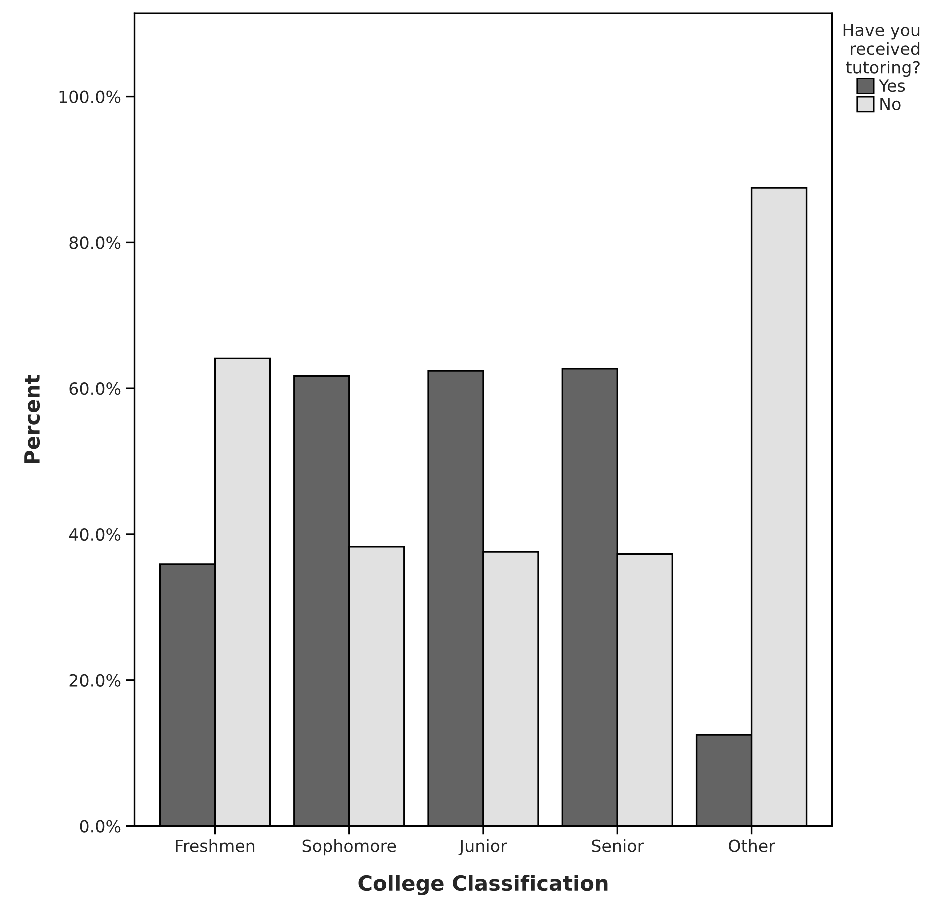  What do you see at coordinates (892, 86) in the screenshot?
I see `legend-label: Yes` at bounding box center [892, 86].